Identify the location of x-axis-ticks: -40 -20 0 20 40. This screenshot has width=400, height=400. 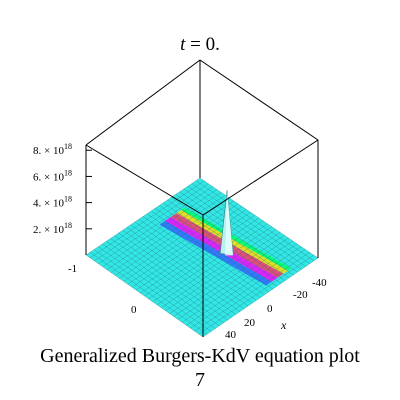
(276, 309).